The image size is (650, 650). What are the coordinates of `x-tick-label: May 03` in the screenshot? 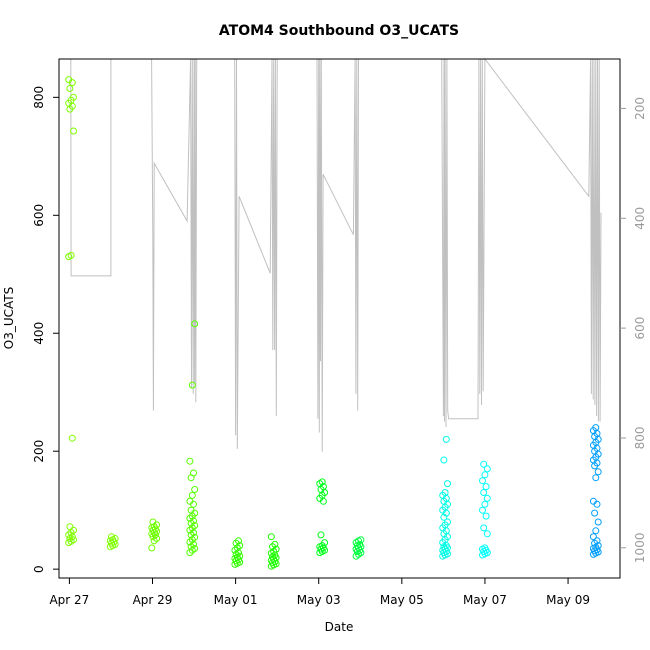 It's located at (319, 600).